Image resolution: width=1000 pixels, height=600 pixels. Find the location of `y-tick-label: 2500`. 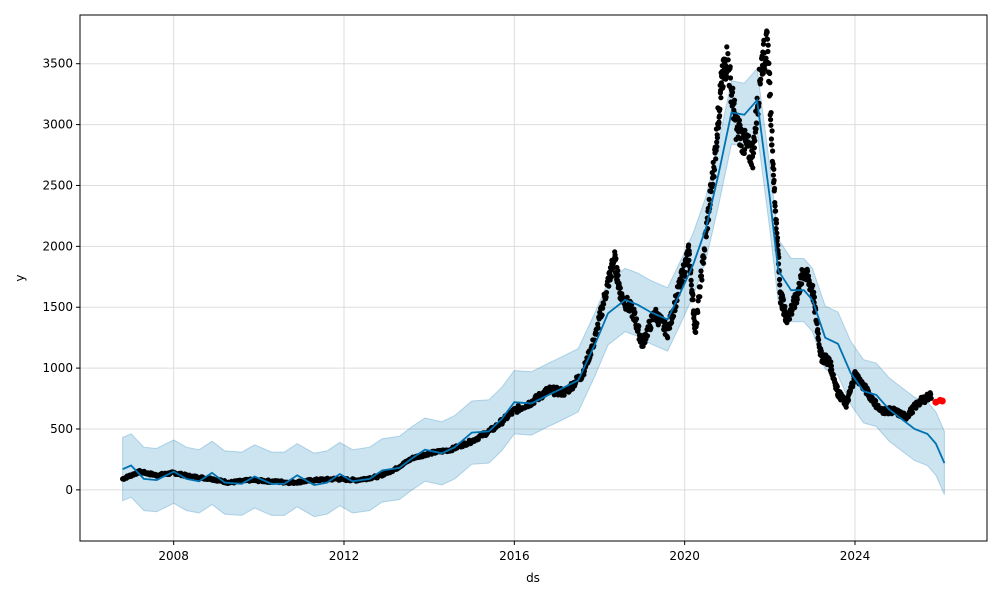

y-tick-label: 2500 is located at coordinates (57, 185).